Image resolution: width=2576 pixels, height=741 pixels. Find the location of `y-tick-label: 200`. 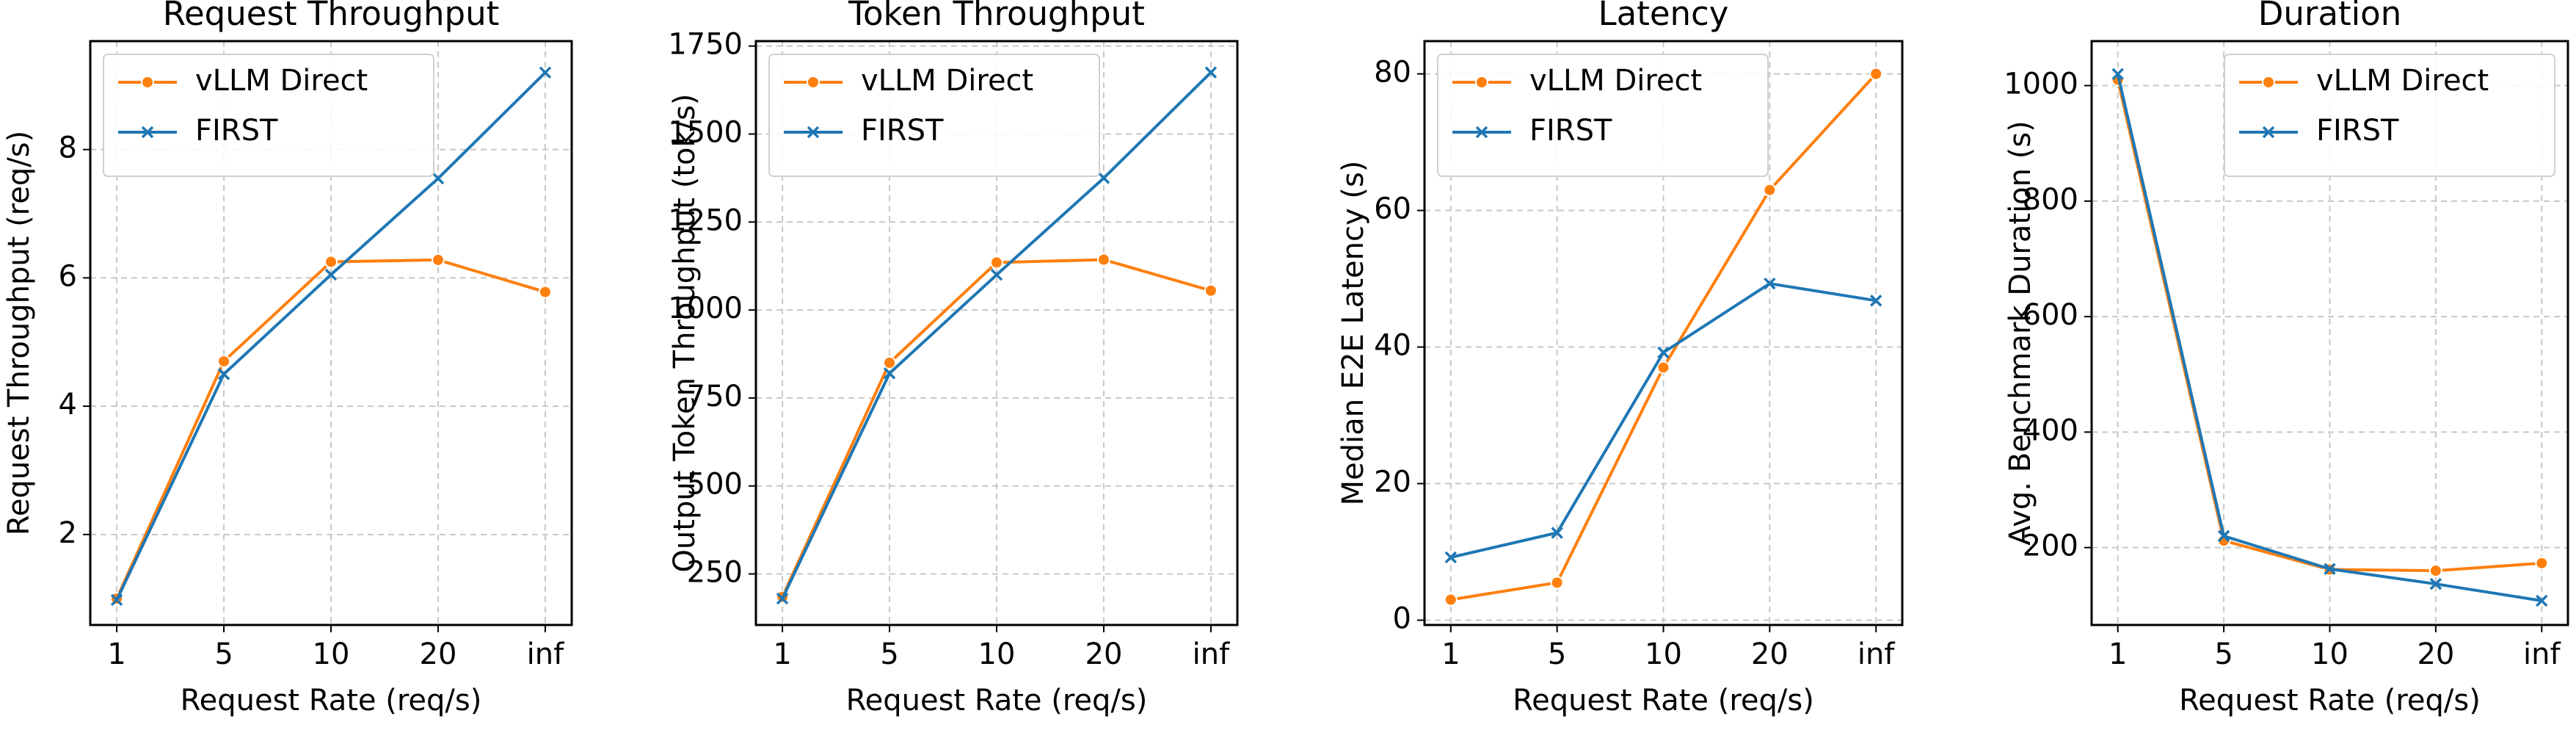

y-tick-label: 200 is located at coordinates (2050, 546).